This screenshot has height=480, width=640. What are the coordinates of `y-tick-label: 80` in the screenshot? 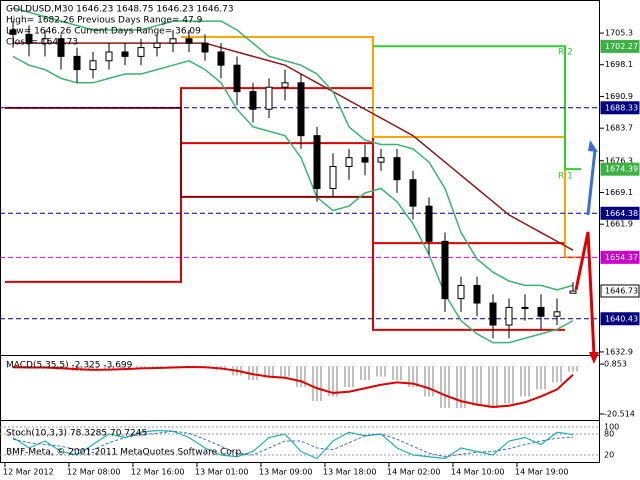 It's located at (609, 434).